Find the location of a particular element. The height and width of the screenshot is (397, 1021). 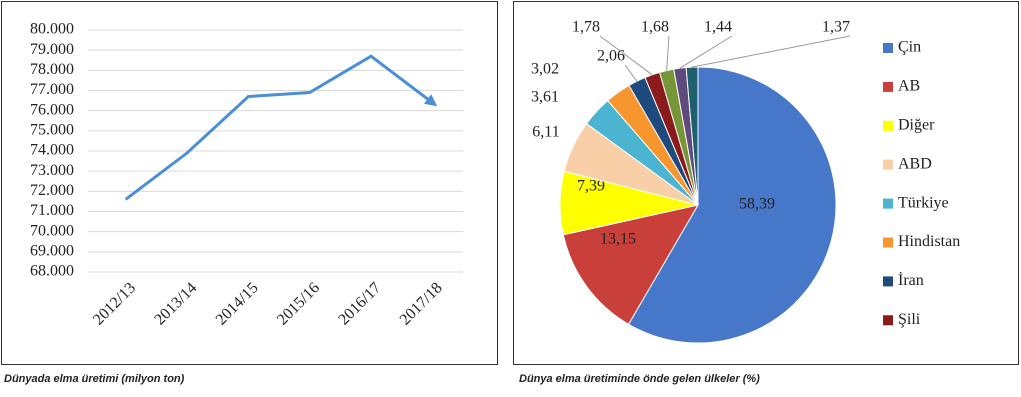

data-label: 1,78 is located at coordinates (586, 27).